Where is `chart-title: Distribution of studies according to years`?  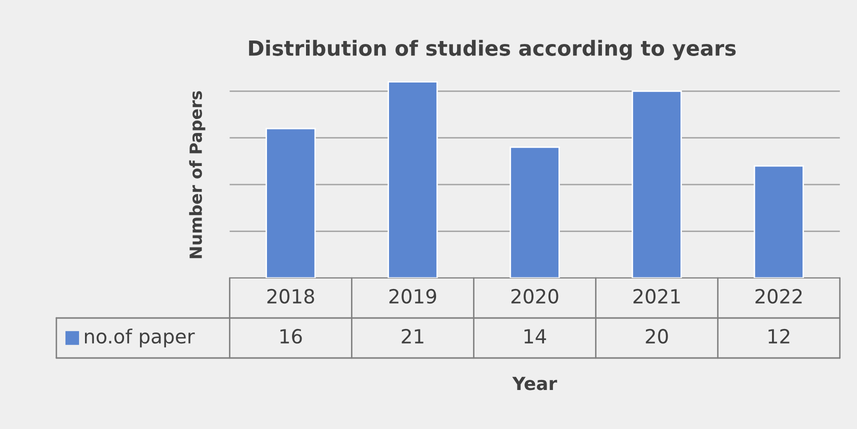
chart-title: Distribution of studies according to years is located at coordinates (492, 50).